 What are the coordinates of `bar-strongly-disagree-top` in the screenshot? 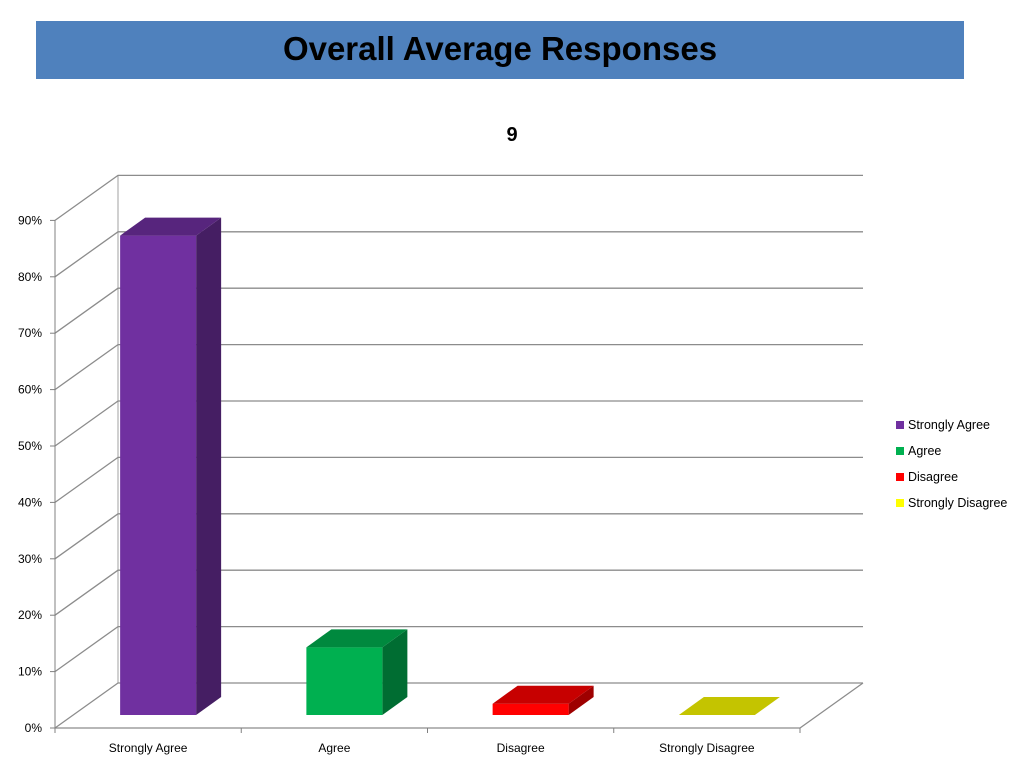 It's located at (729, 706).